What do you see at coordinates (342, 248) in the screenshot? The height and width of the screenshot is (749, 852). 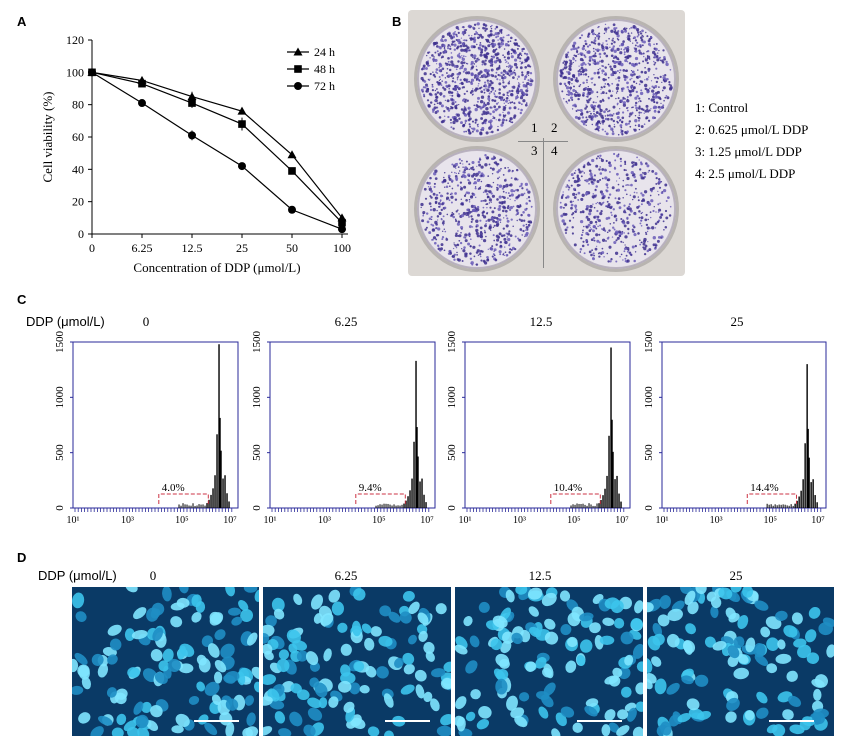 I see `x-tick-label: 100` at bounding box center [342, 248].